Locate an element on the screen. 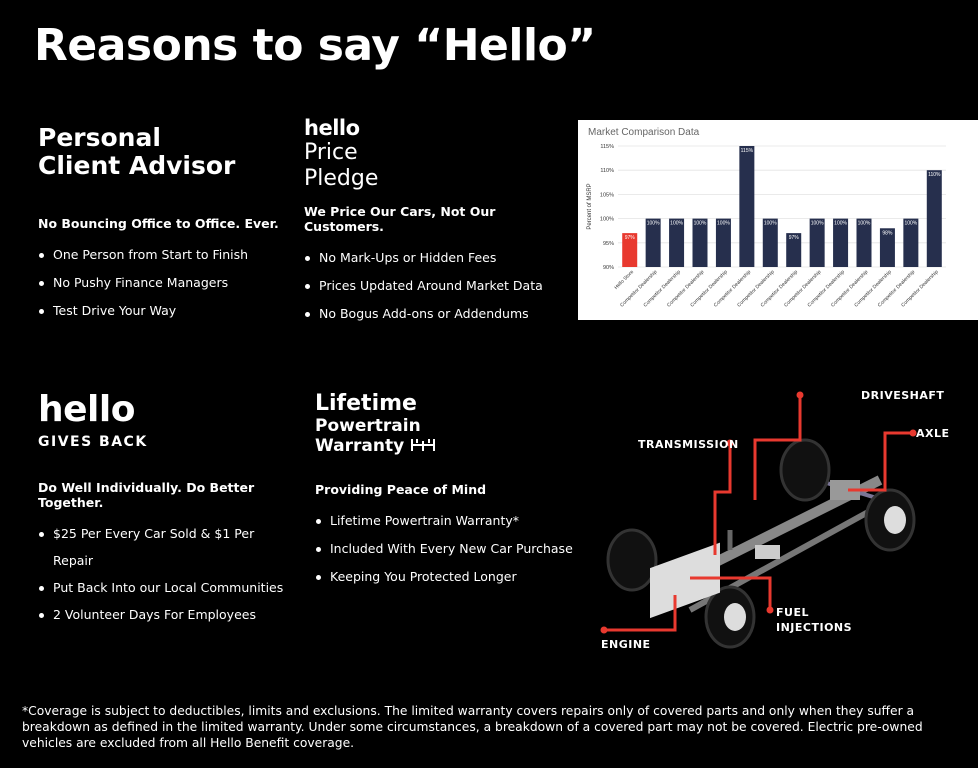 The height and width of the screenshot is (768, 978). y-tick-label: 100% is located at coordinates (607, 220).